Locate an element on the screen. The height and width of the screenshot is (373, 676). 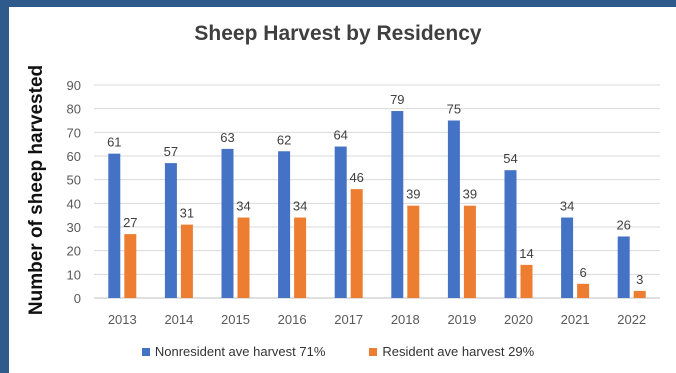
y-tick-label: 90 is located at coordinates (74, 85).